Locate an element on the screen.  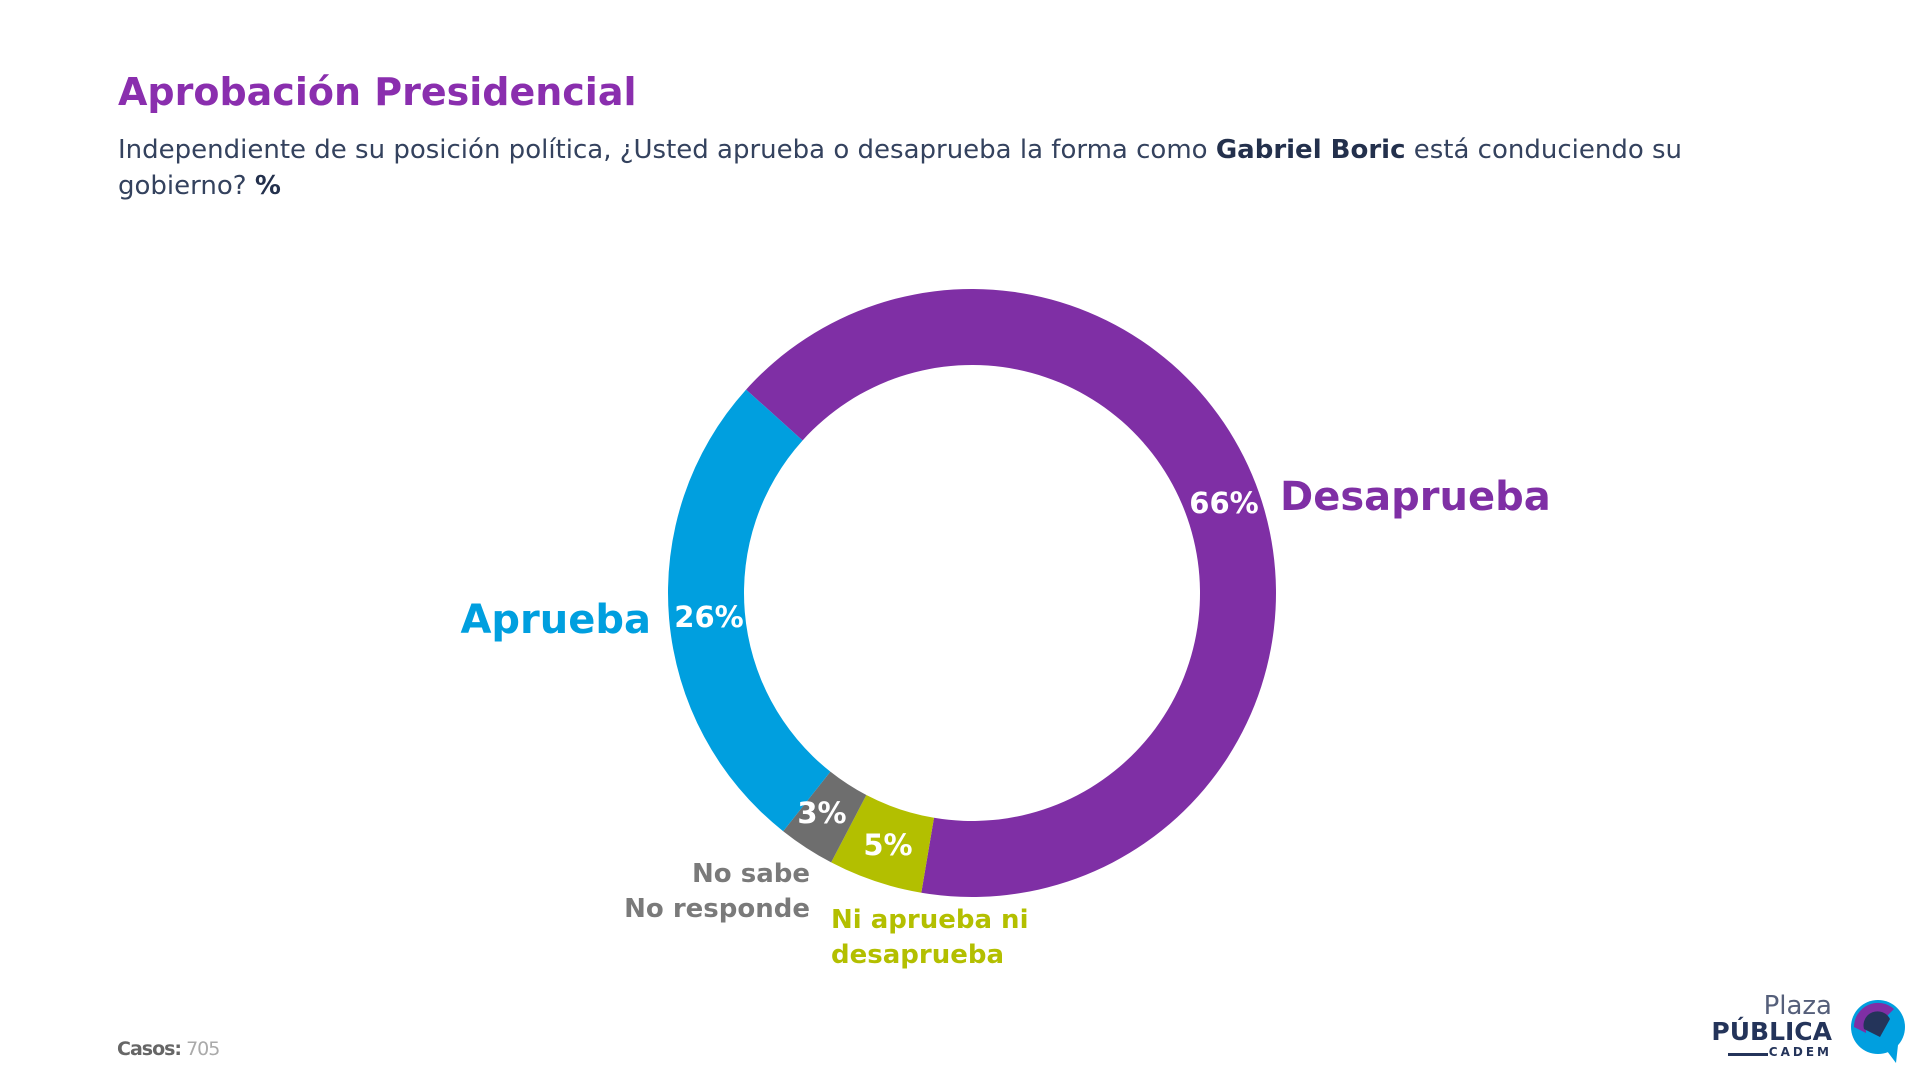
donut-slice-aprueba is located at coordinates (749, 610).